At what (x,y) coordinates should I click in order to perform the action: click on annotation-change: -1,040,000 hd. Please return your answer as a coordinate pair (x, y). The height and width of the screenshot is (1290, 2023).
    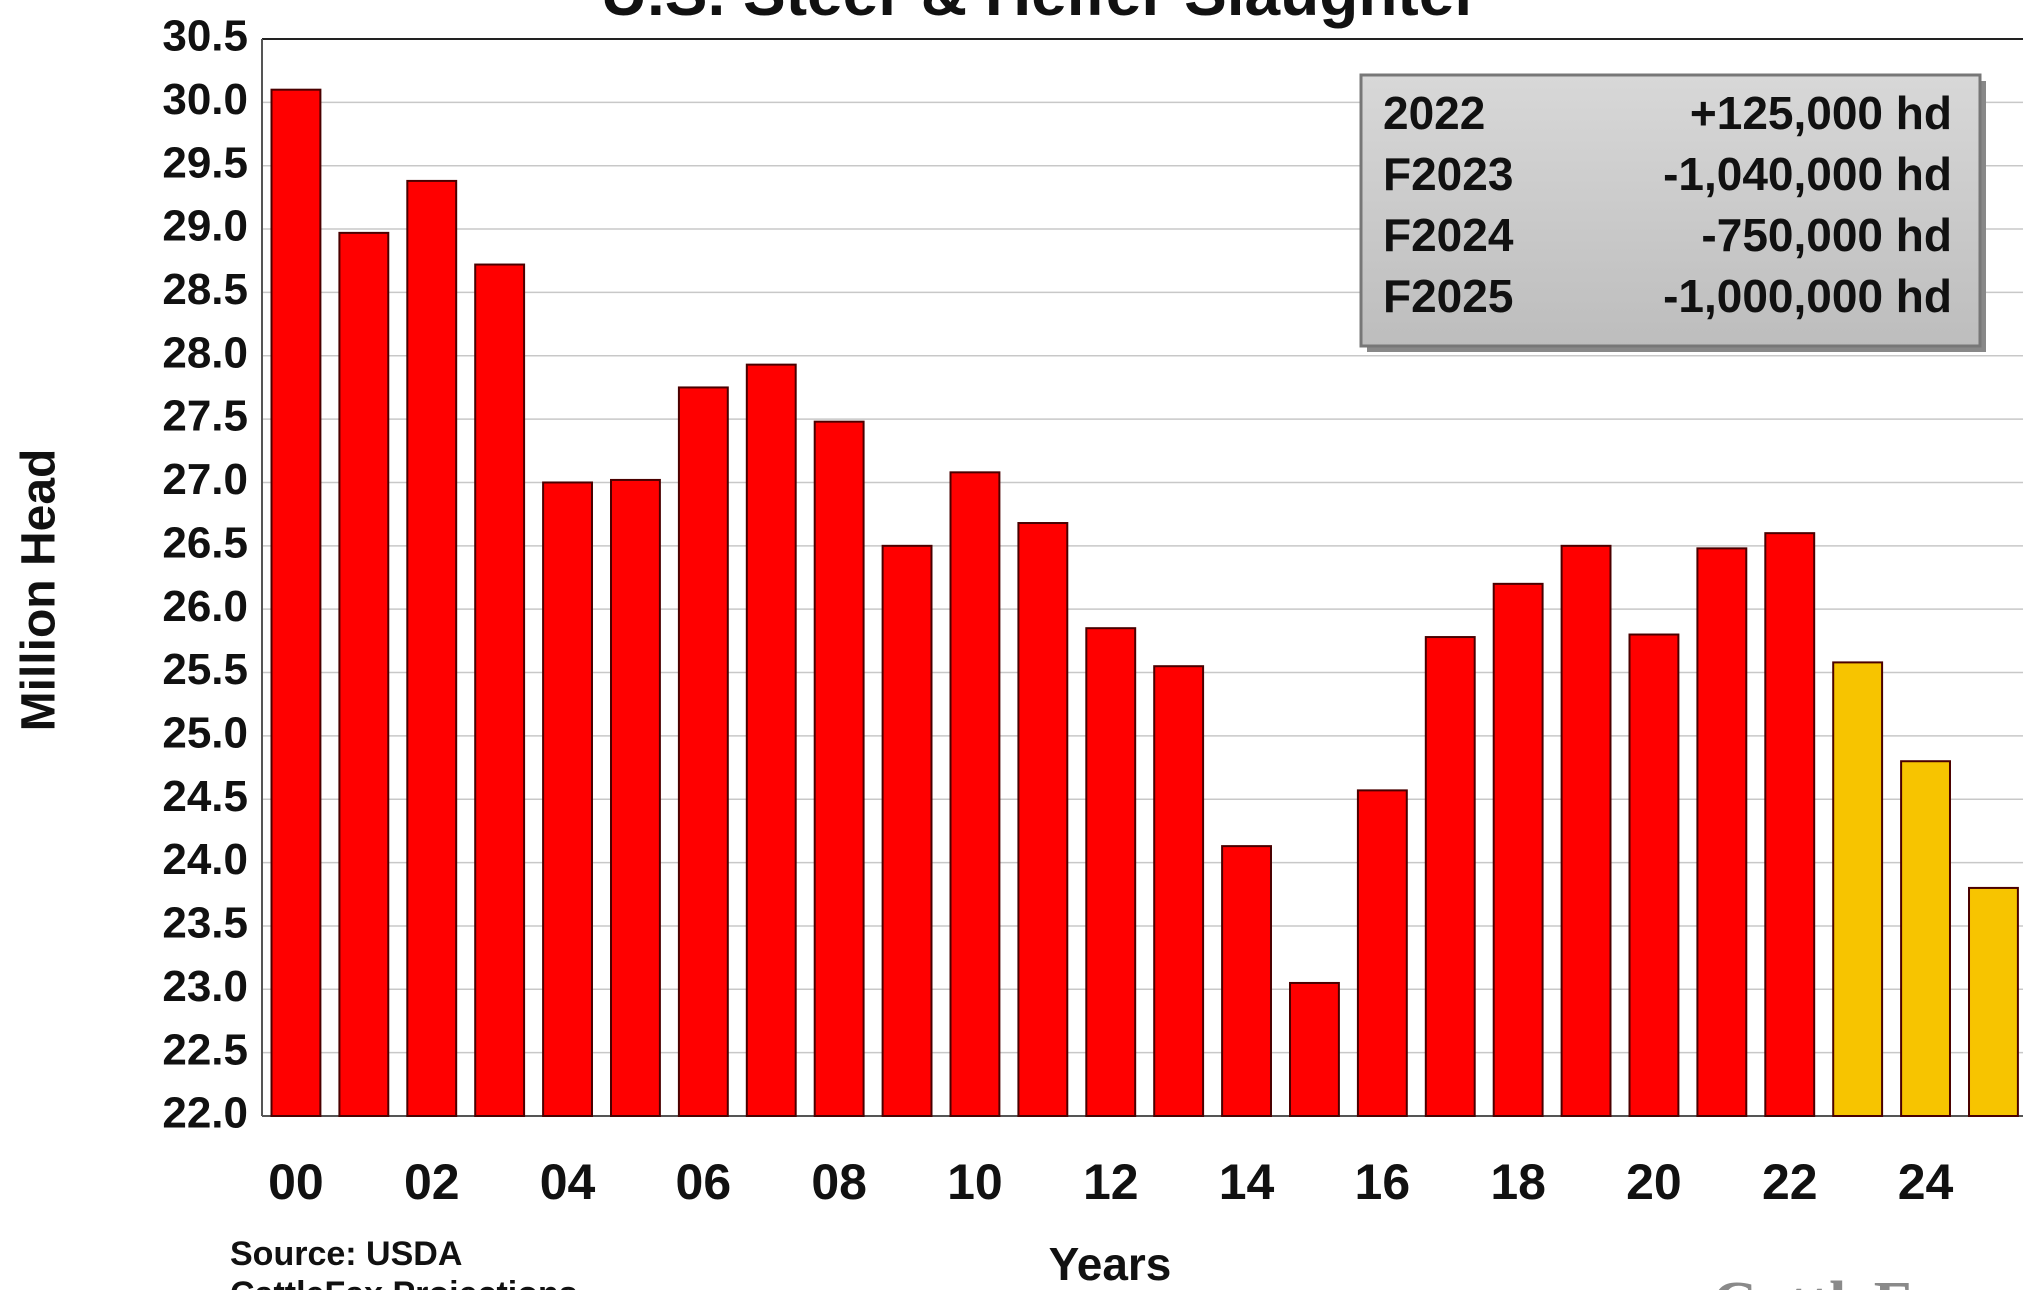
    Looking at the image, I should click on (1807, 174).